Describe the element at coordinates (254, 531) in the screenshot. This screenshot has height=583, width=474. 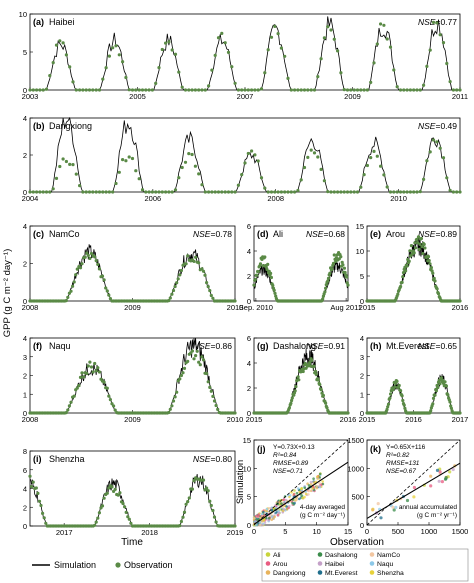
I see `x-tick-label: 0` at that location.